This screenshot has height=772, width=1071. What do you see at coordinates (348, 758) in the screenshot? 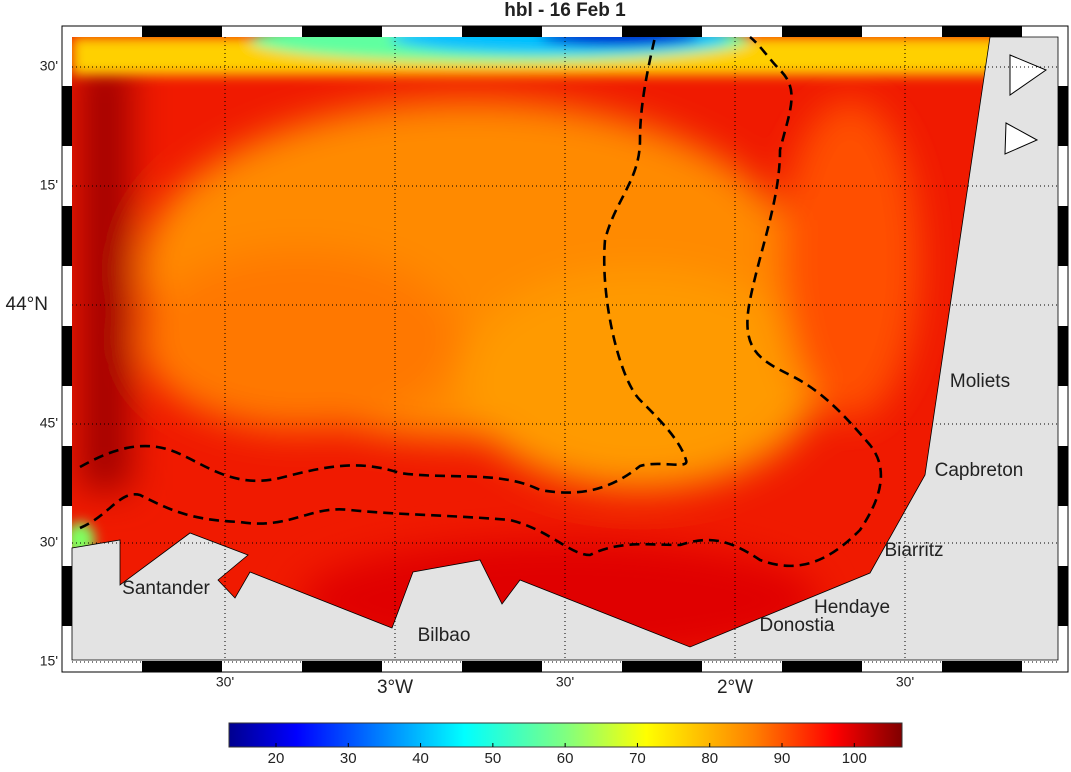
I see `colorbar-tick-label: 30` at bounding box center [348, 758].